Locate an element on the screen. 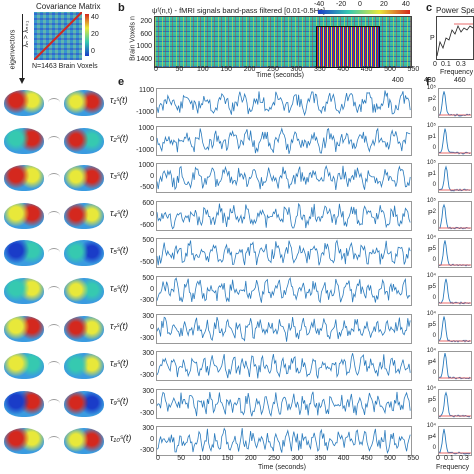 Image resolution: width=474 pixels, height=474 pixels. heatmap-ytick: 1400 is located at coordinates (144, 59).